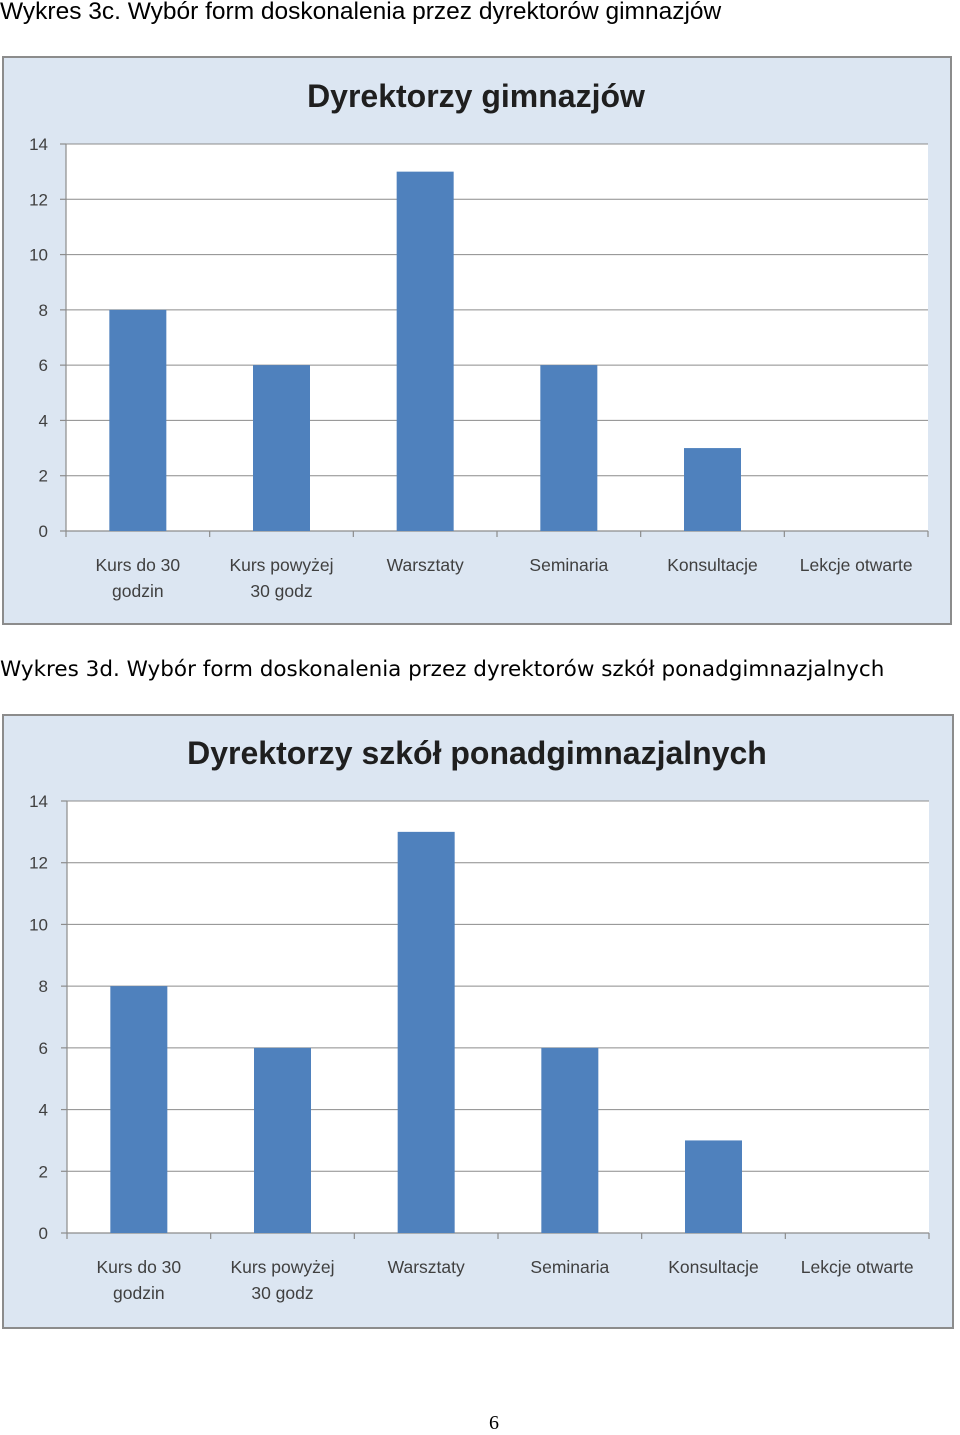 The width and height of the screenshot is (960, 1435). I want to click on chart-title: Dyrektorzy szkół ponadgimnazjalnych, so click(477, 753).